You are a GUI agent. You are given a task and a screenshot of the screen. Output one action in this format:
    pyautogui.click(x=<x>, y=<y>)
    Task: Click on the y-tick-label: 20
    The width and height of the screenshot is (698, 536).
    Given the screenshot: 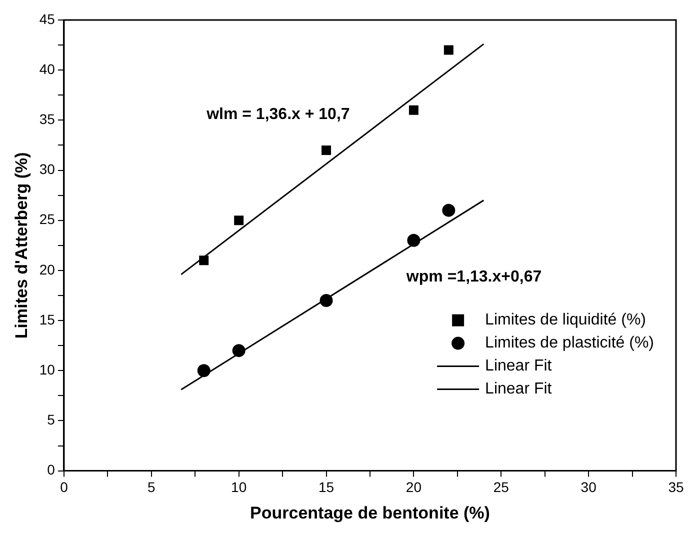 What is the action you would take?
    pyautogui.click(x=47, y=269)
    